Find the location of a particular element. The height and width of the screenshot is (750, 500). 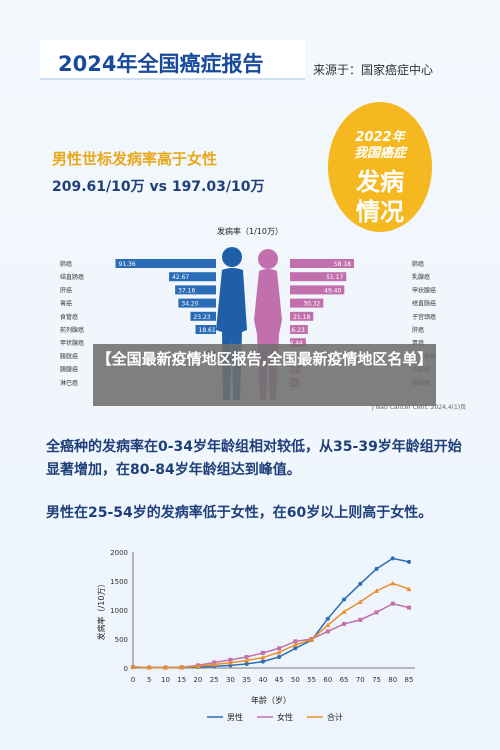

overlay-banner is located at coordinates (264, 375).